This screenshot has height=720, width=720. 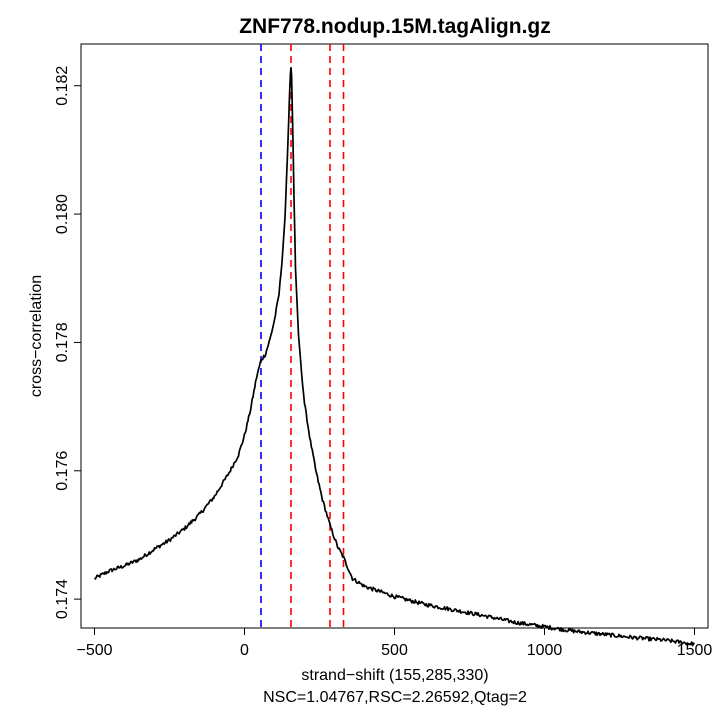 I want to click on x-tick-label: −500, so click(x=94, y=650).